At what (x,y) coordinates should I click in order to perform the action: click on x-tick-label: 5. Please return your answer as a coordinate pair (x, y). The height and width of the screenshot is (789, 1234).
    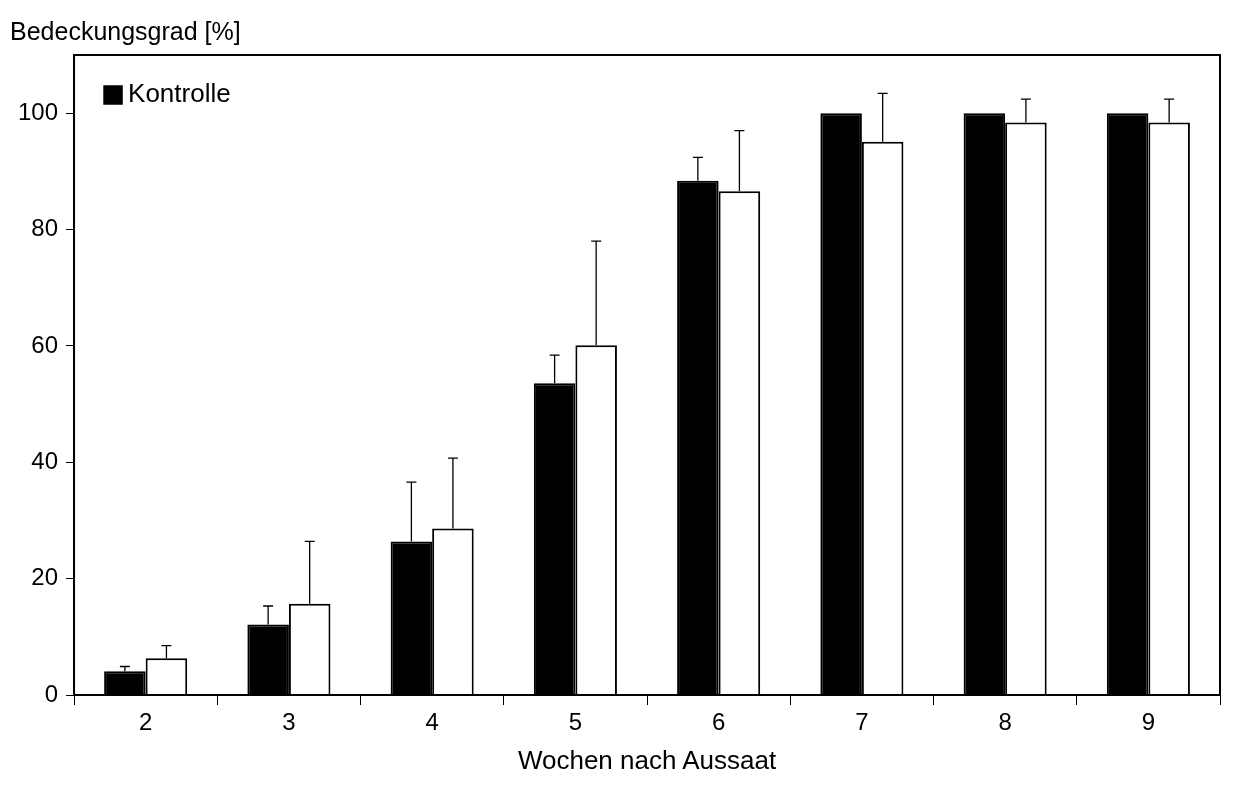
    Looking at the image, I should click on (575, 722).